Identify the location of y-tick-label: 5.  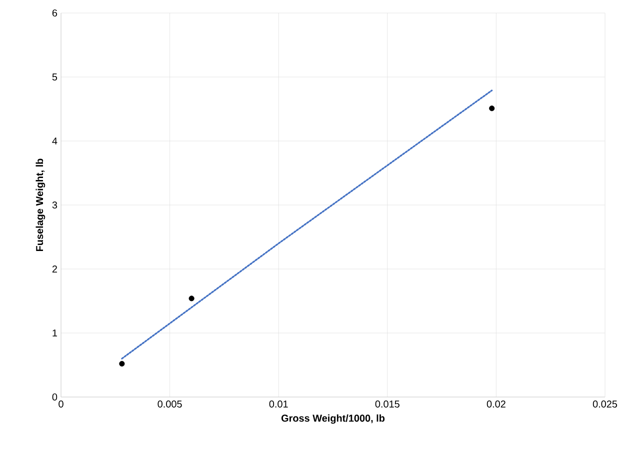
(55, 77).